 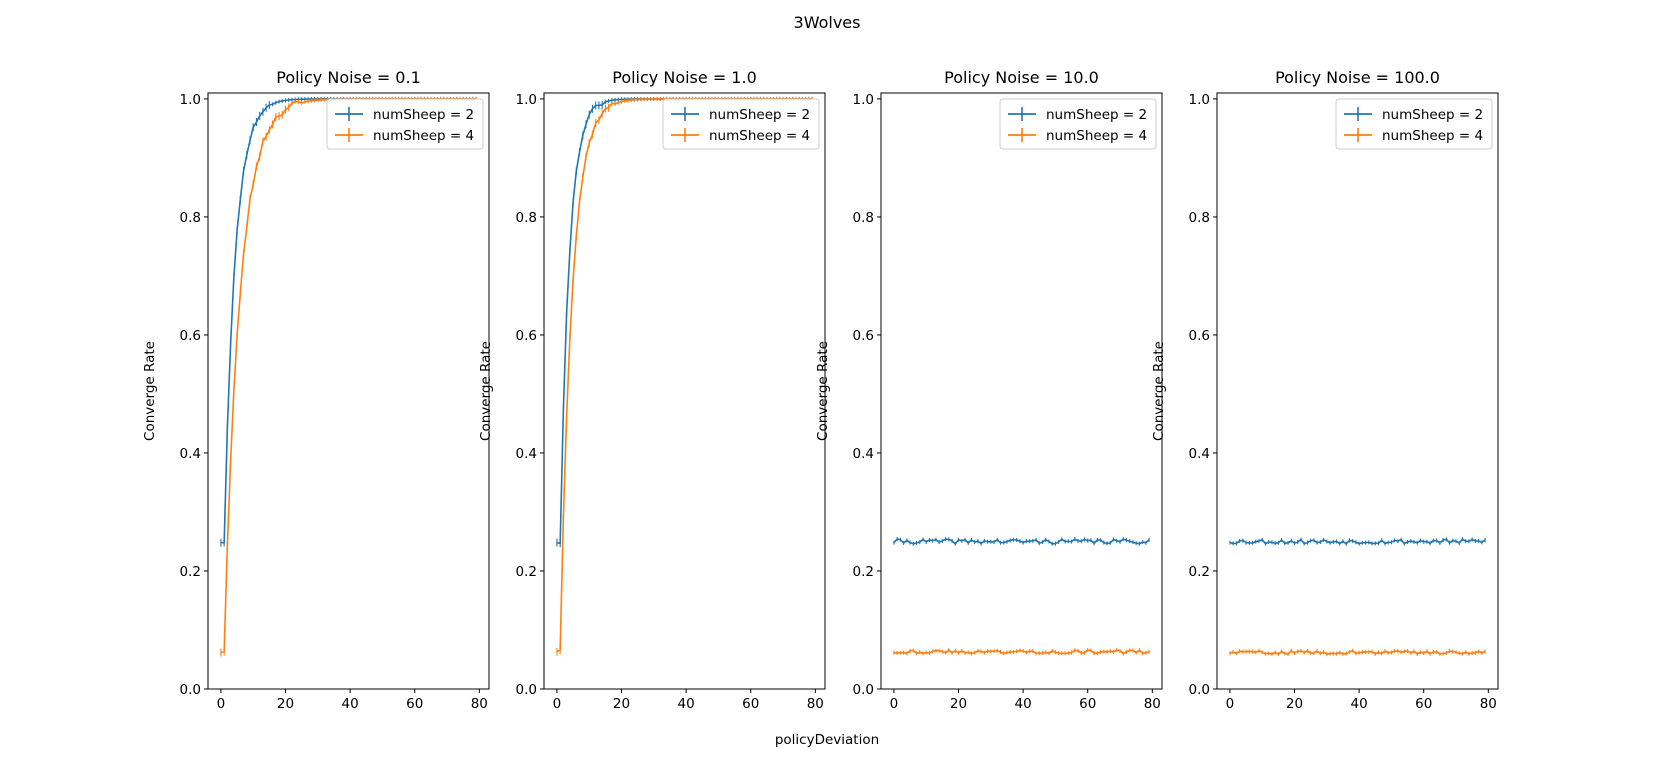 I want to click on subplot-title: Policy Noise = 1.0, so click(x=684, y=77).